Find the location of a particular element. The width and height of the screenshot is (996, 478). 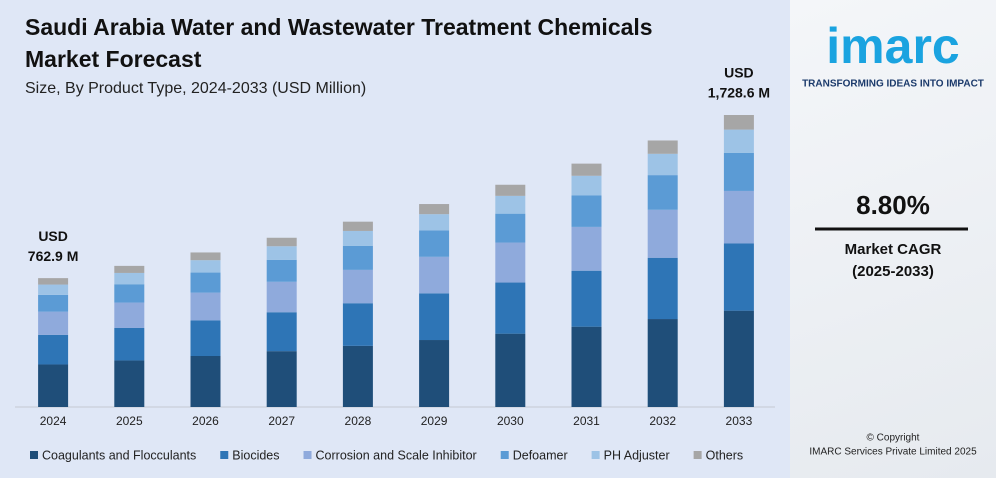

cagr-label: Market CAGR is located at coordinates (893, 249).